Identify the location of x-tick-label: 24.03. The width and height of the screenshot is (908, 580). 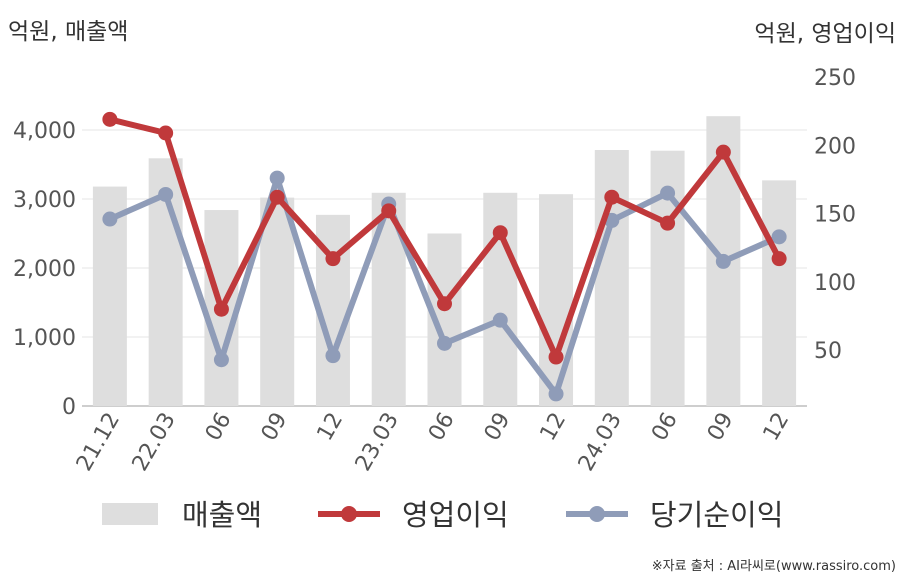
(600, 442).